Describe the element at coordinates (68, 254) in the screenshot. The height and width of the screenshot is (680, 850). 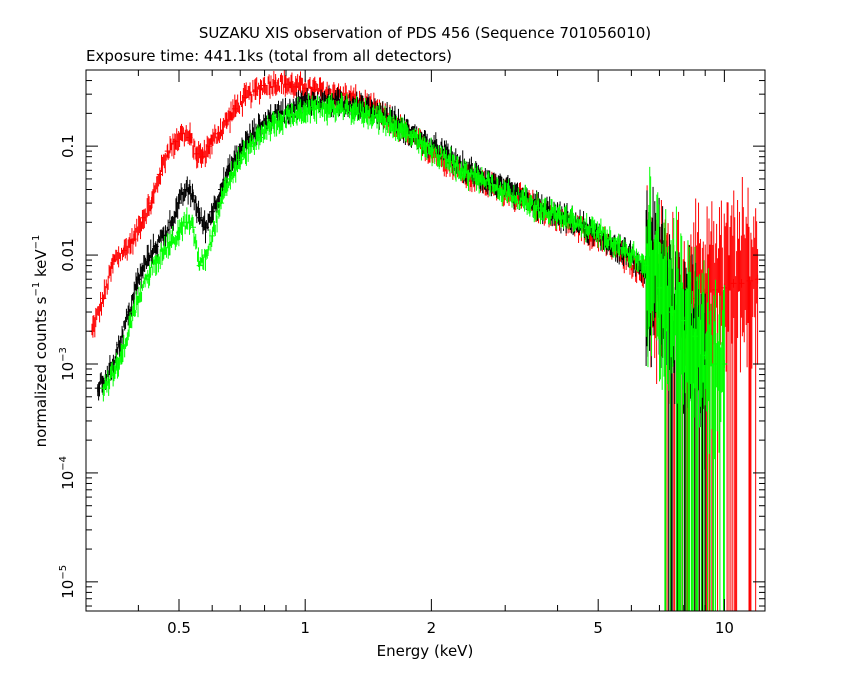
I see `y-tick-label: 0.01` at that location.